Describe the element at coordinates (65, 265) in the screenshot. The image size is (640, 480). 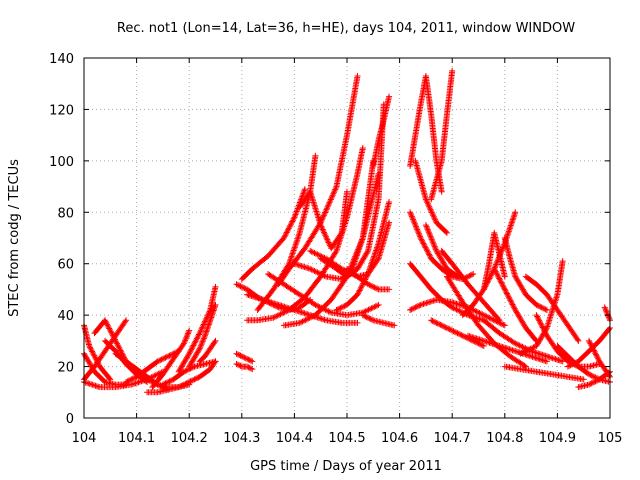
I see `y-tick-label: 60` at that location.